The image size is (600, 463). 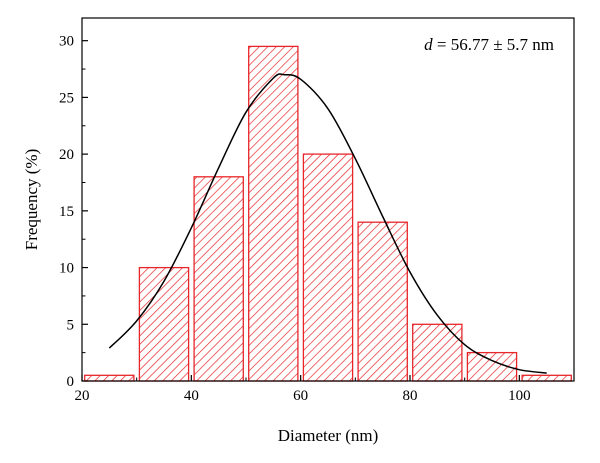 I want to click on x-axis: 20 40 60 80 100, so click(x=303, y=389).